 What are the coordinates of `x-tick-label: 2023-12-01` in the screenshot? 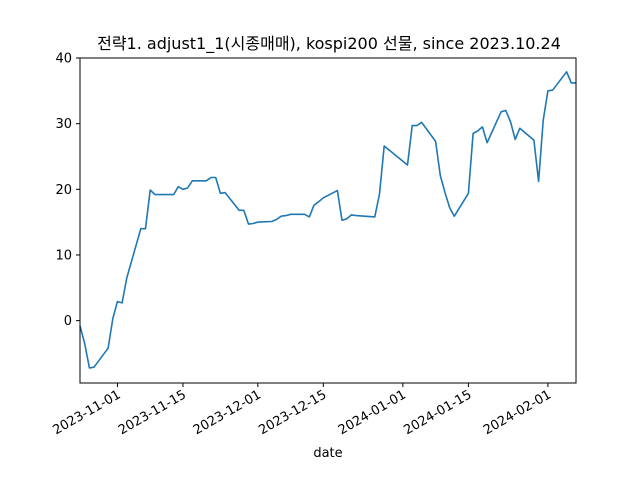 It's located at (227, 412).